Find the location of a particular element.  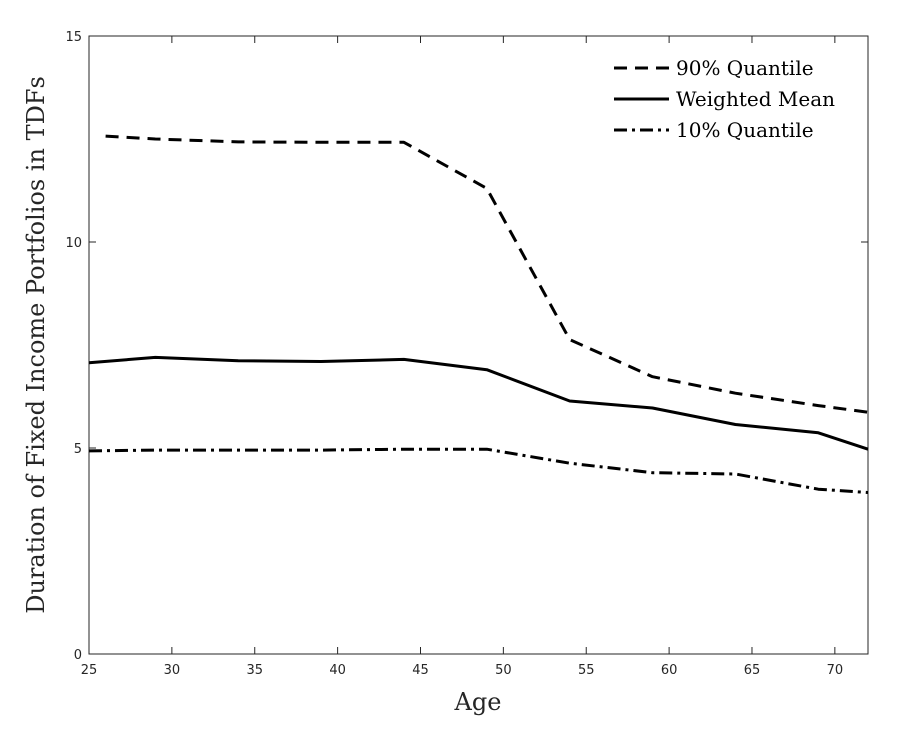

legend: 90% Quantile Weighted Mean 10% Quantile is located at coordinates (724, 99).